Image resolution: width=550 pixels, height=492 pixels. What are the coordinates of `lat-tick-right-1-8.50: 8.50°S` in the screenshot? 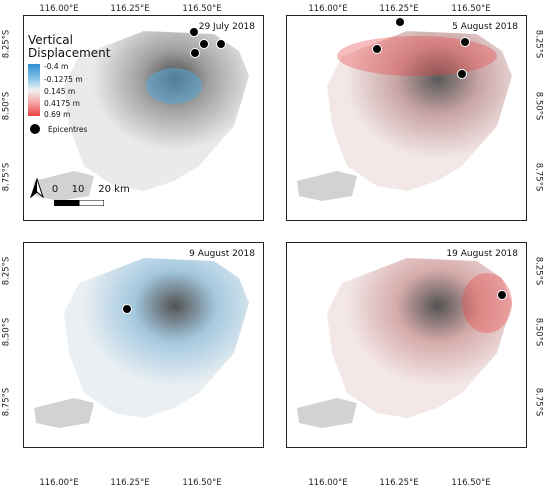 It's located at (538, 106).